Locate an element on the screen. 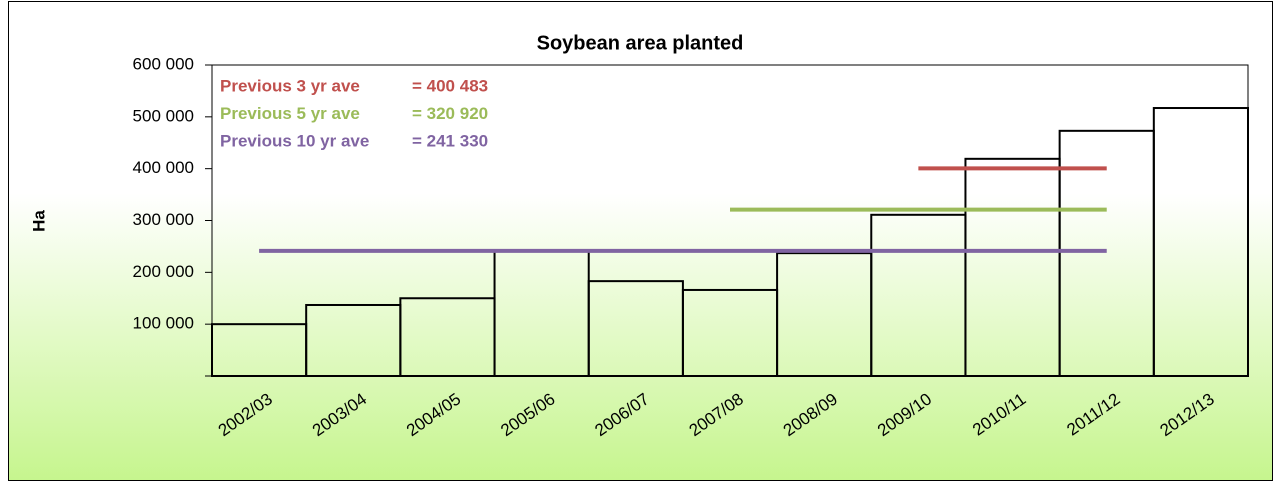  y-tick-label: 600 000 is located at coordinates (163, 63).